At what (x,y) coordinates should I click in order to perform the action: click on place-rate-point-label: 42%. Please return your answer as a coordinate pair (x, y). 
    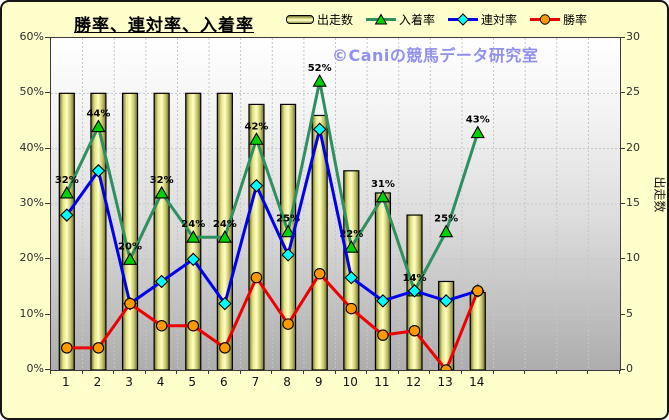
    Looking at the image, I should click on (257, 126).